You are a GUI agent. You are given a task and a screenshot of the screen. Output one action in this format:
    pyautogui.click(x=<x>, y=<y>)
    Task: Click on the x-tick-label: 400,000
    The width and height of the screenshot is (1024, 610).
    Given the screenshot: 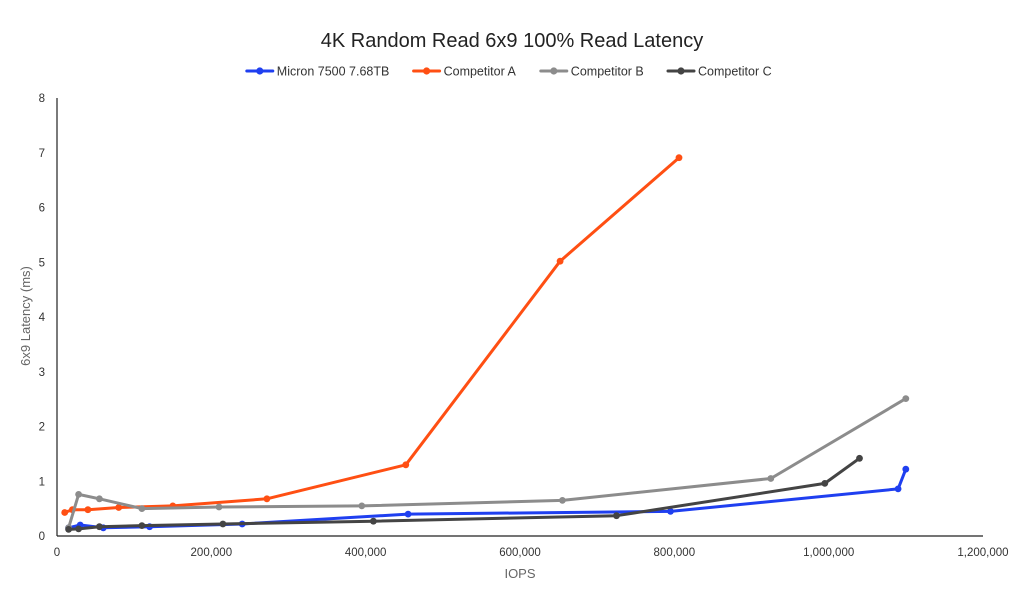 What is the action you would take?
    pyautogui.click(x=366, y=553)
    